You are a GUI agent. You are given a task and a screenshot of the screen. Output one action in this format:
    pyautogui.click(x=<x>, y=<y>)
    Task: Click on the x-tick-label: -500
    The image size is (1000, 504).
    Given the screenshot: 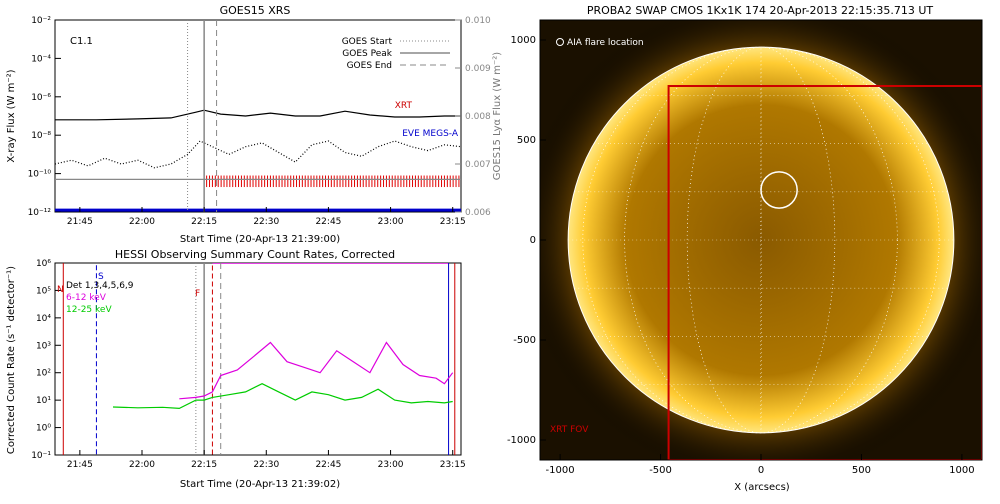 What is the action you would take?
    pyautogui.click(x=660, y=470)
    